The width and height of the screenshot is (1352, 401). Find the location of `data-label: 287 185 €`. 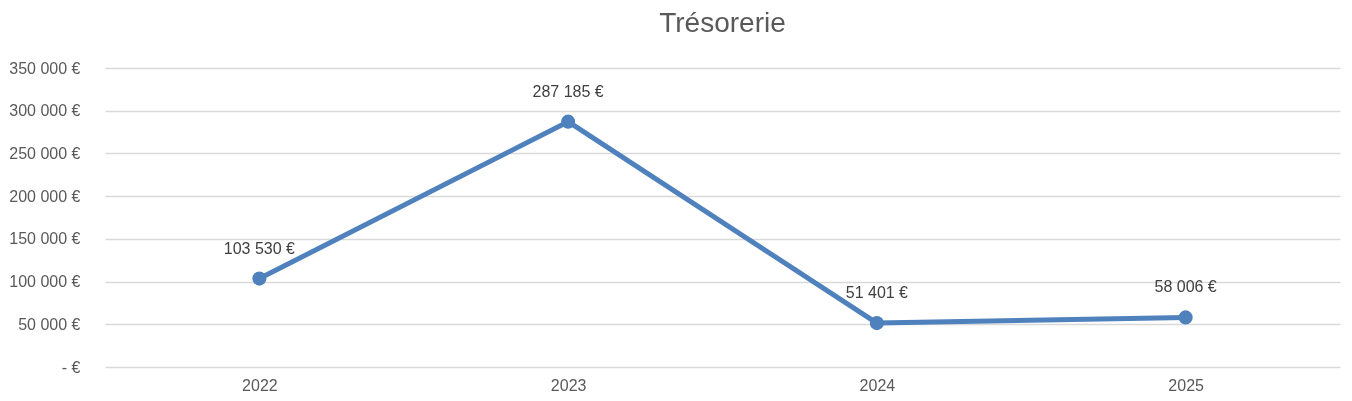

data-label: 287 185 € is located at coordinates (568, 91).